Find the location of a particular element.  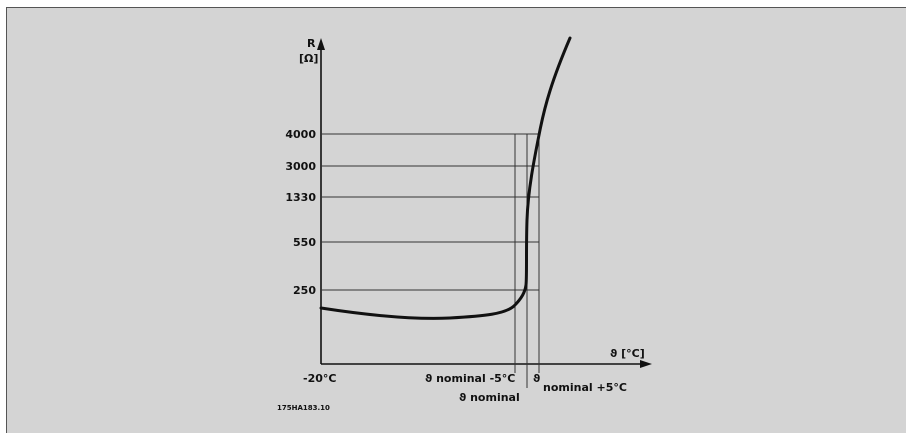

x-label-nominal-plus-5: nominal +5°C is located at coordinates (585, 387).